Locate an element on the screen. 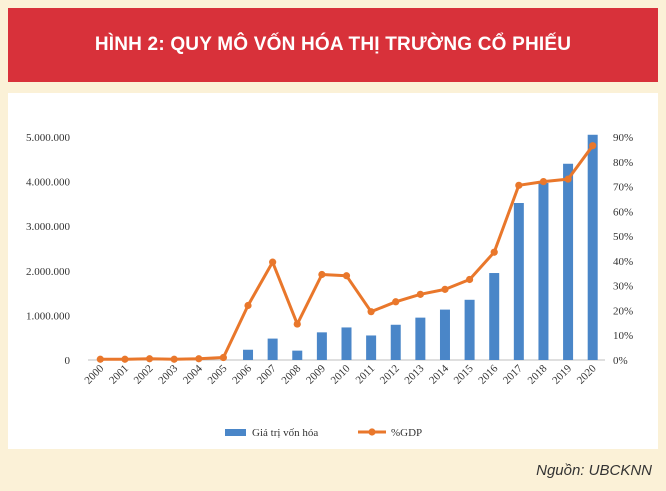  x-tick-label: 2019 is located at coordinates (562, 374).